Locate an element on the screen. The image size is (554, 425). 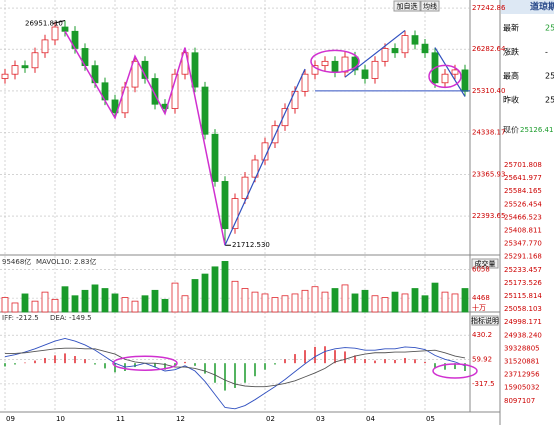
x-tick-label: 12 is located at coordinates (180, 419).